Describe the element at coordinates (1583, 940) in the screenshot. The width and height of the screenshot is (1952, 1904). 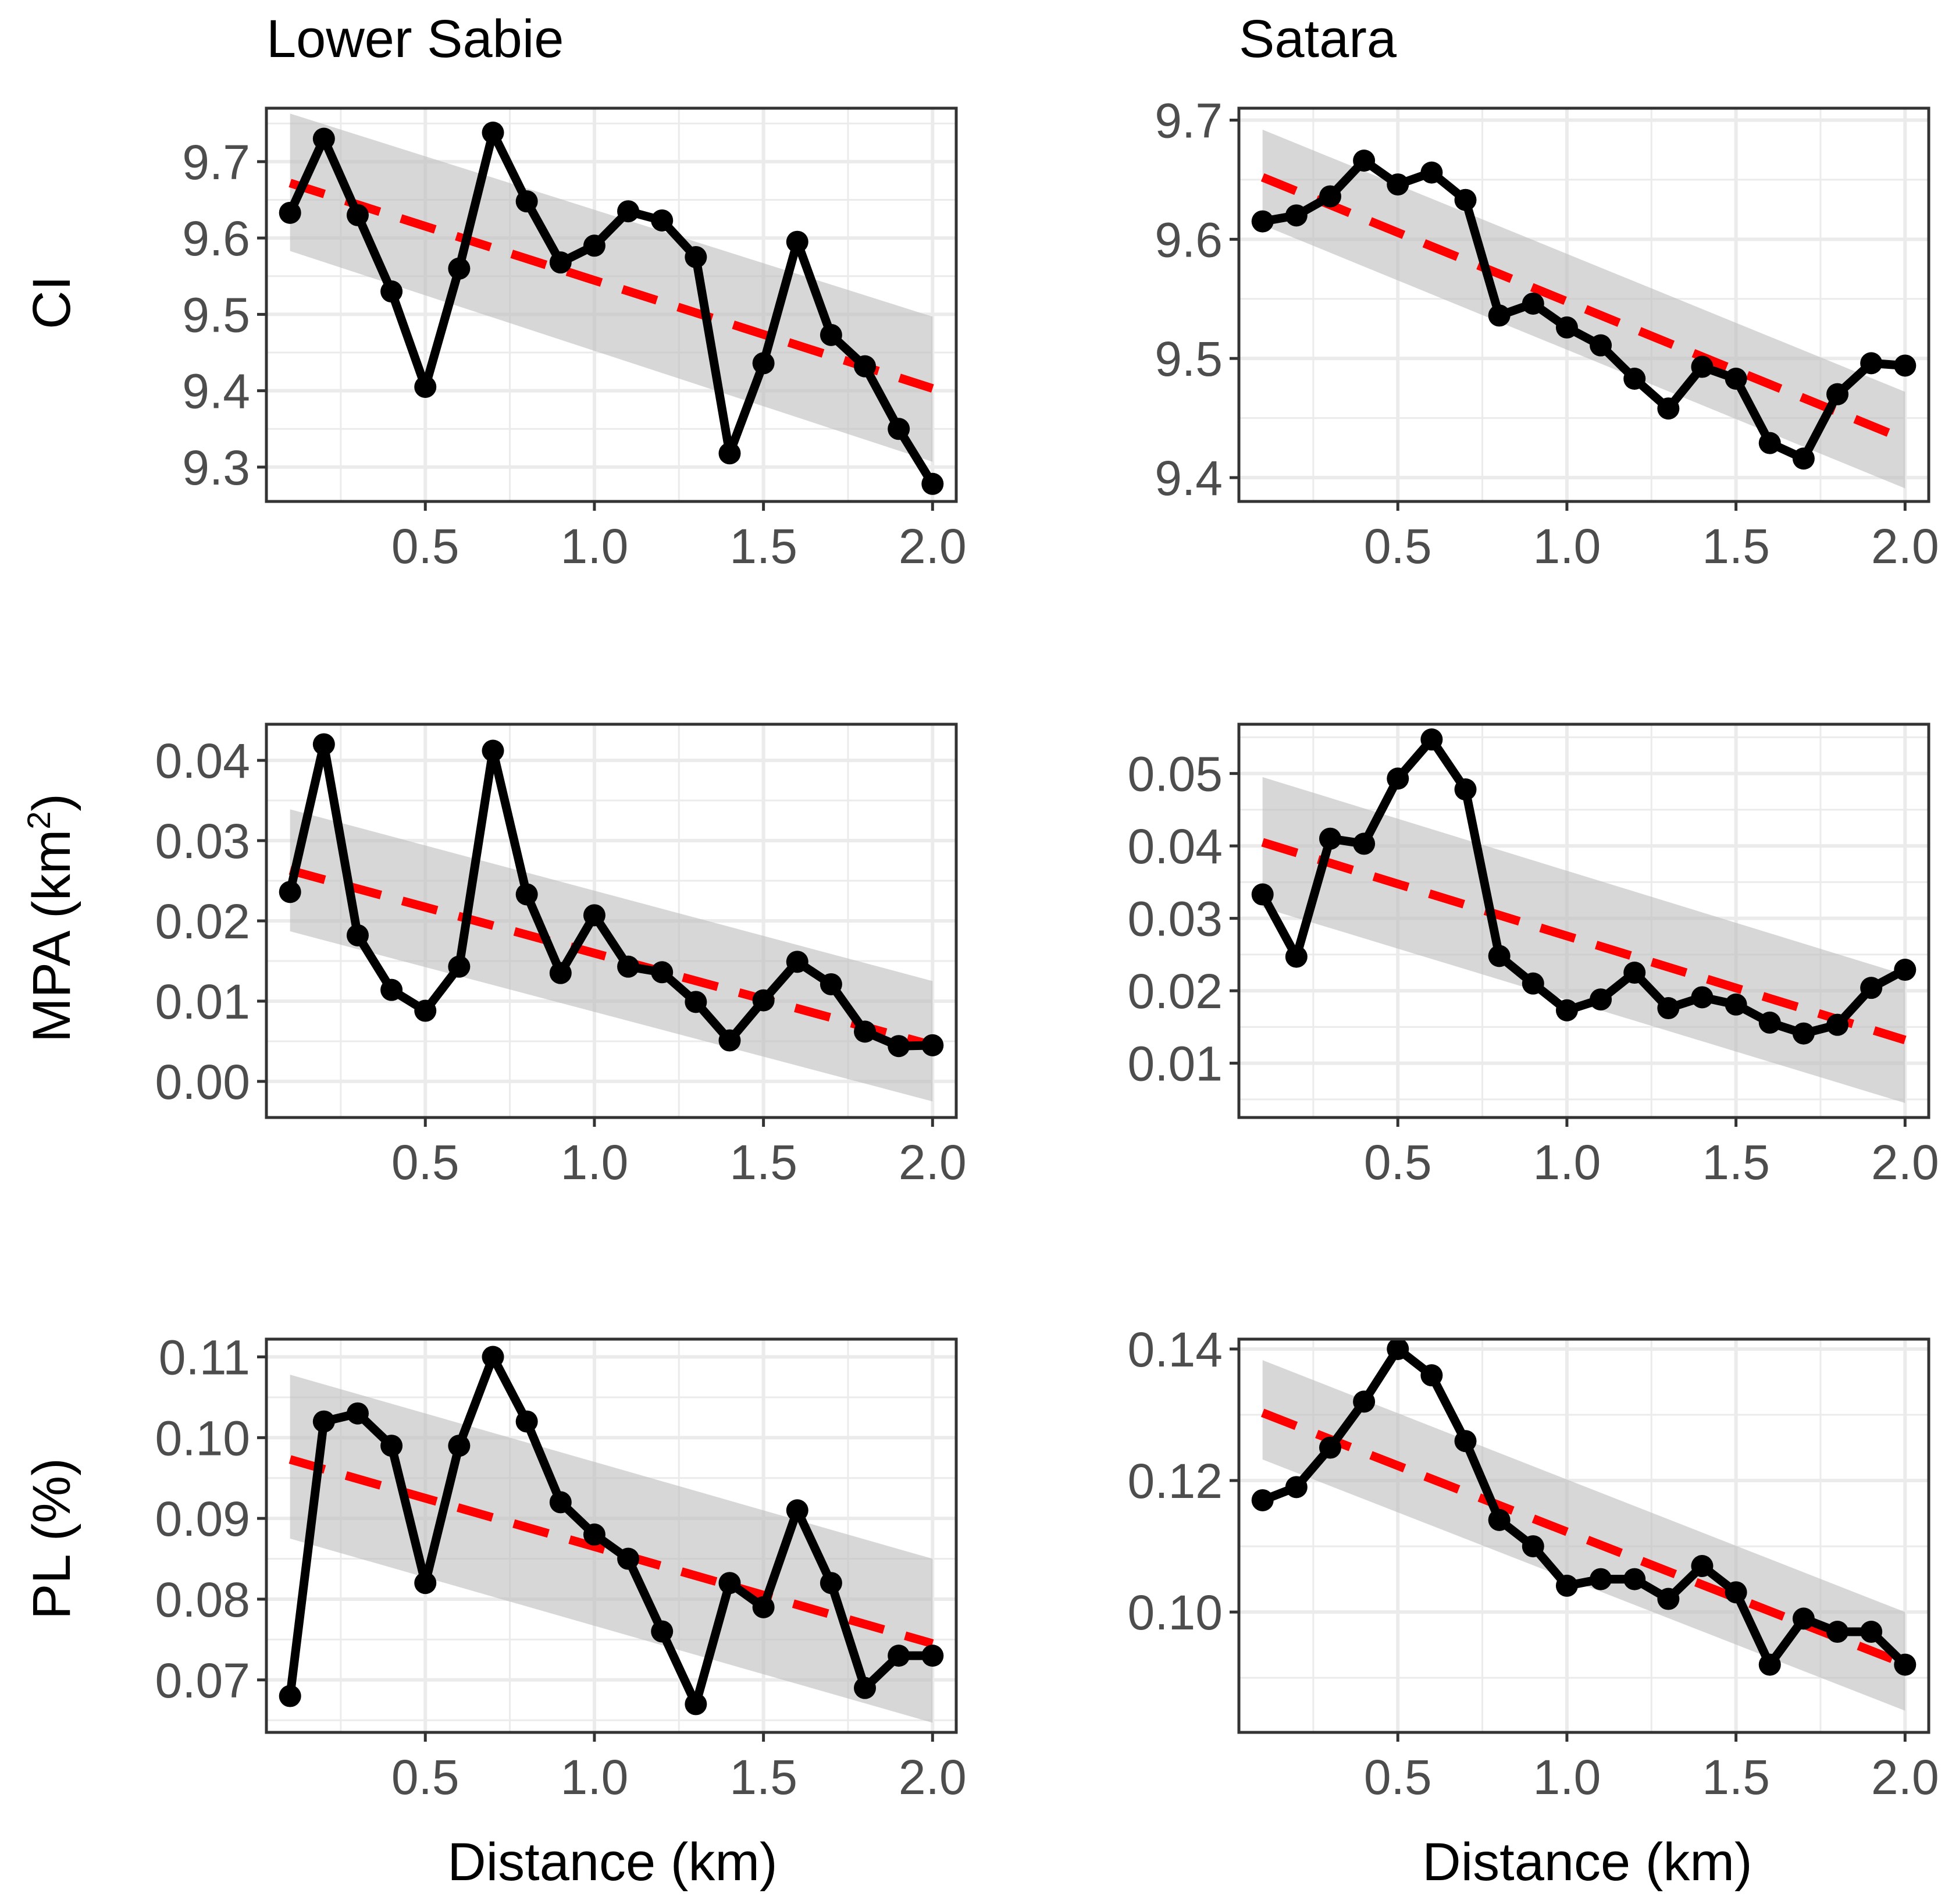
I see `satara-mpa-confidence-band` at that location.